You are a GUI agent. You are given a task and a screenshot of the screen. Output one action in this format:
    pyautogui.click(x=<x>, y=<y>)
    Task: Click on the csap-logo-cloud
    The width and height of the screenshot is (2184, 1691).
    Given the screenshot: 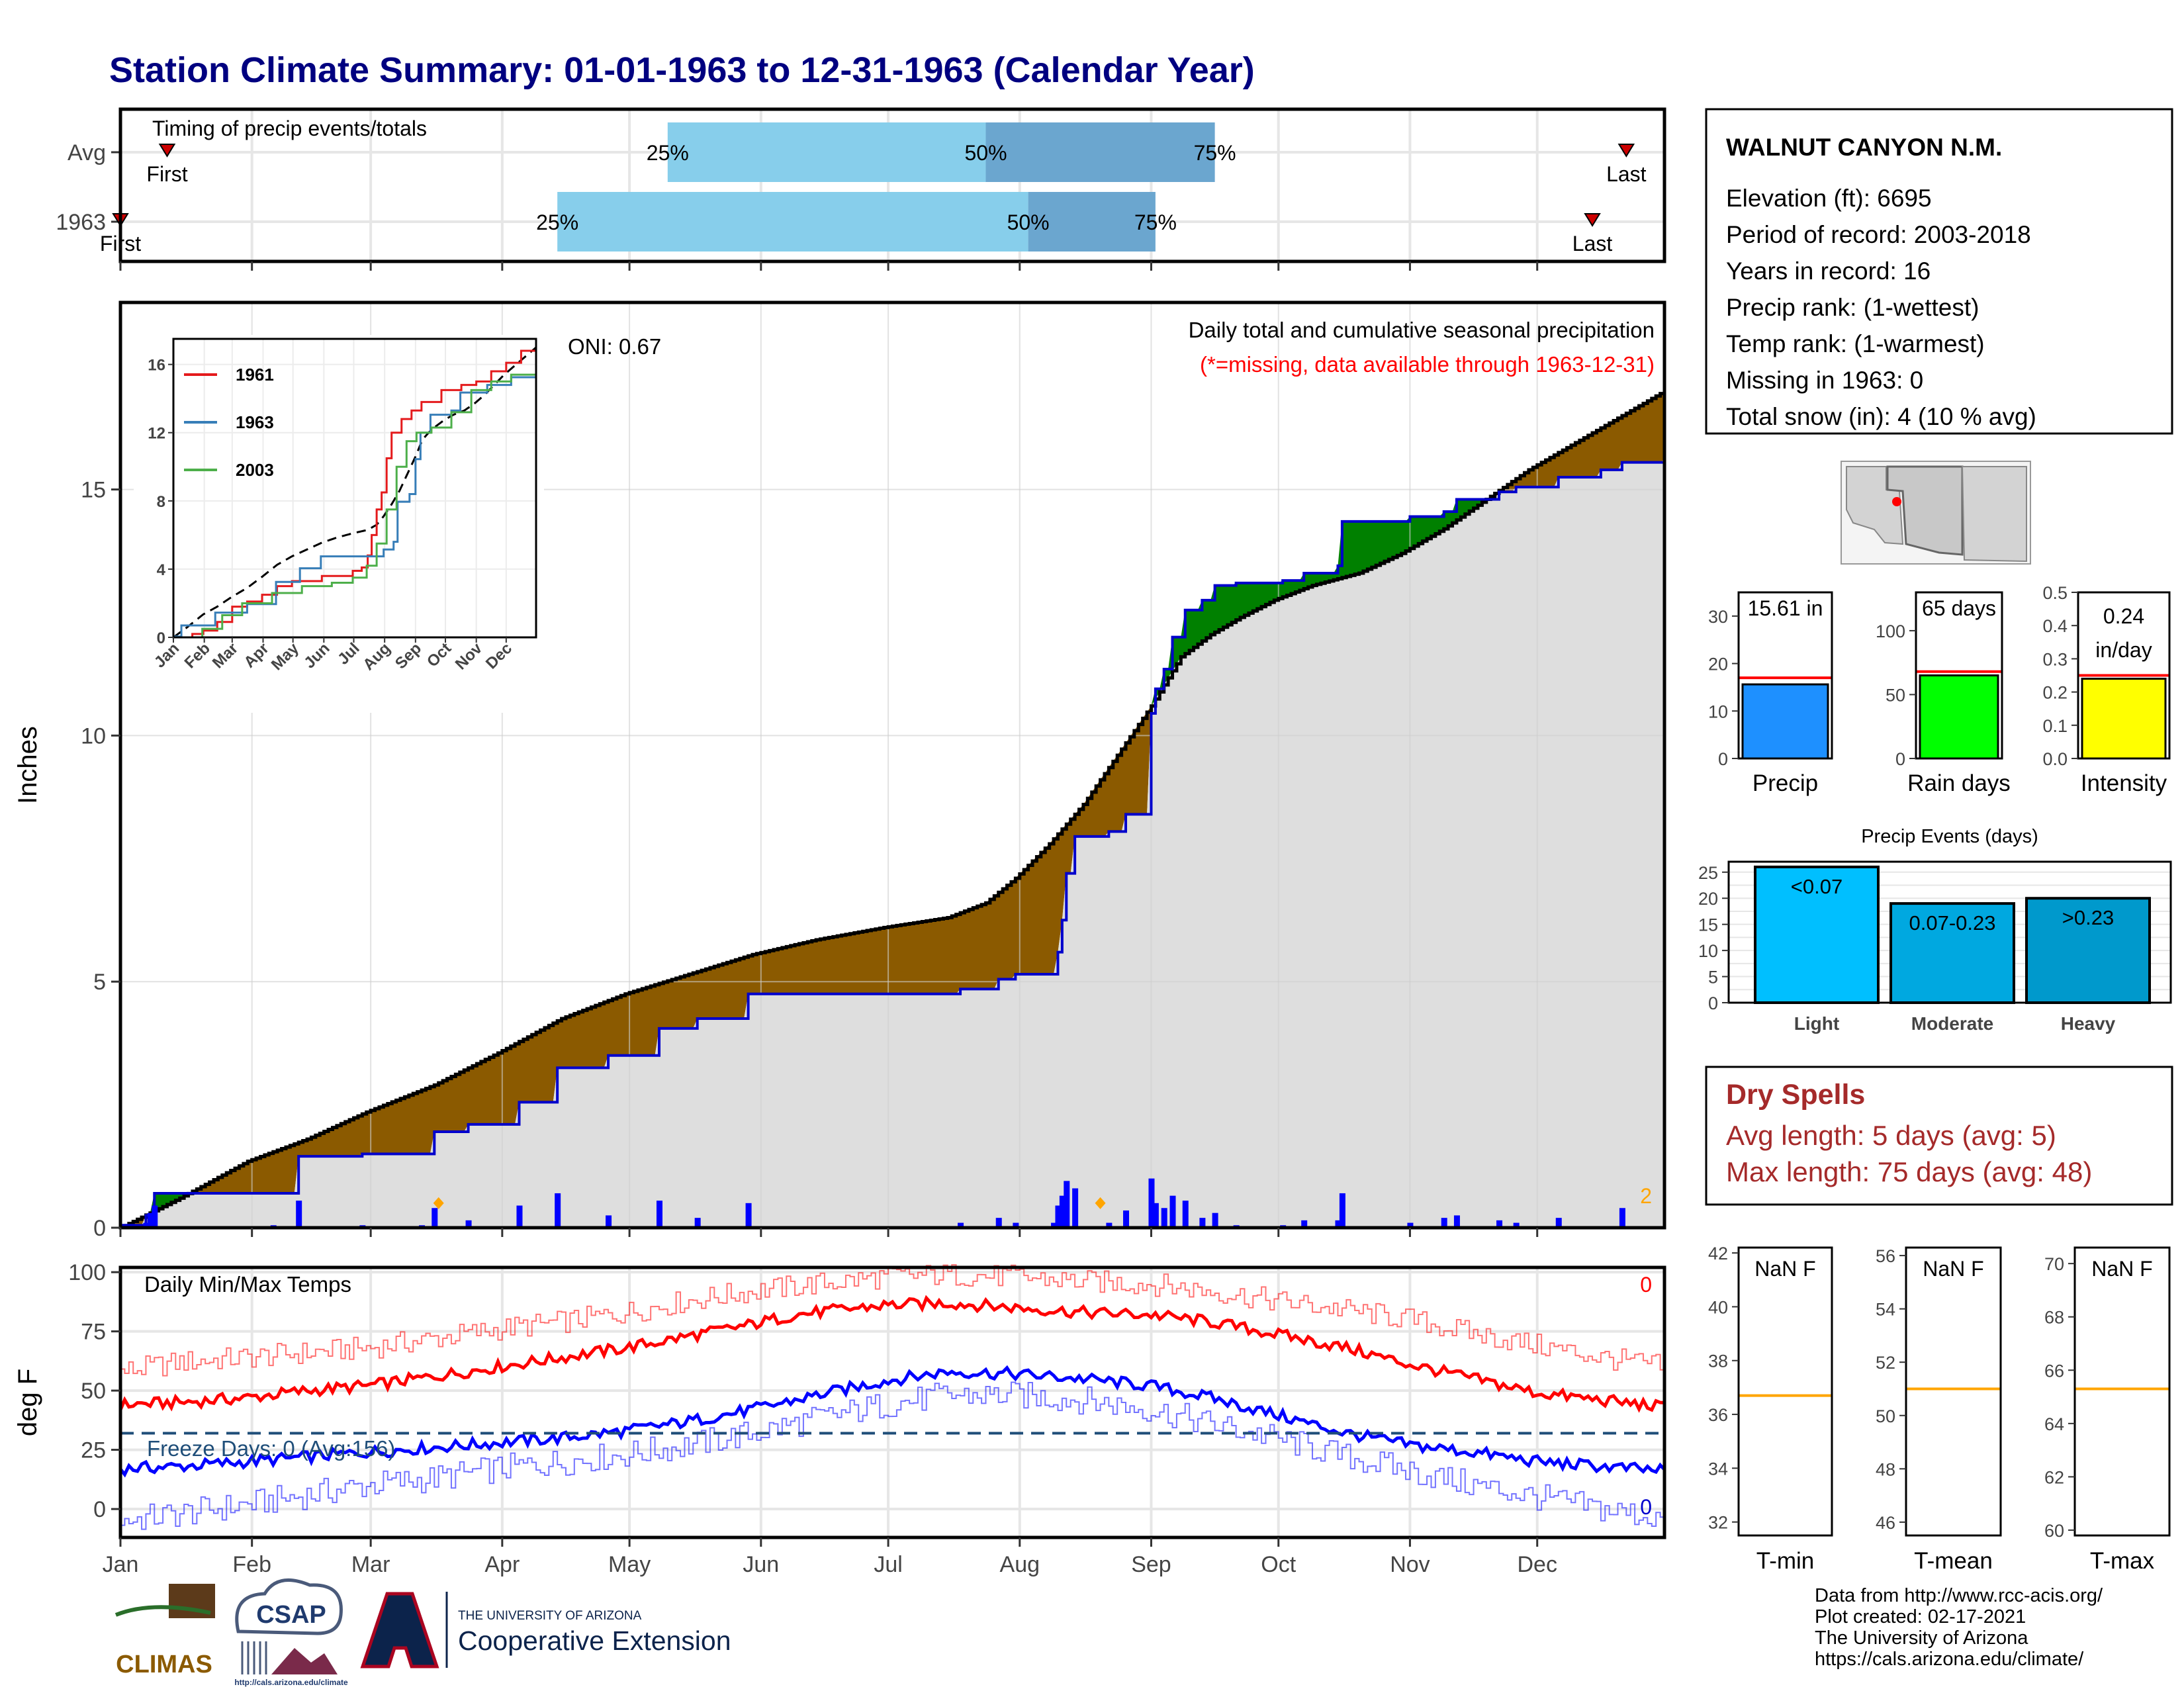 What is the action you would take?
    pyautogui.click(x=289, y=1606)
    